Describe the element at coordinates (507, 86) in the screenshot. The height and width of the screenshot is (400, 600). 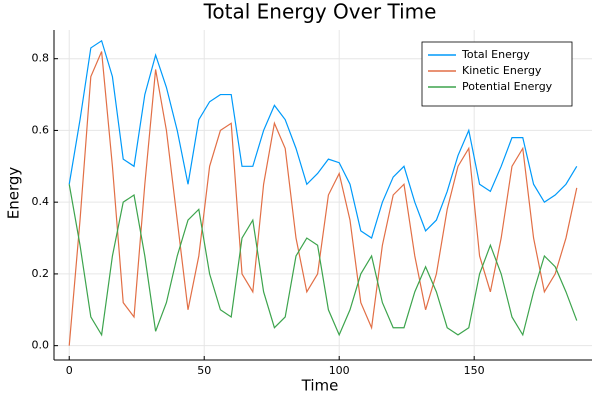
I see `legend-label: Potential Energy` at that location.